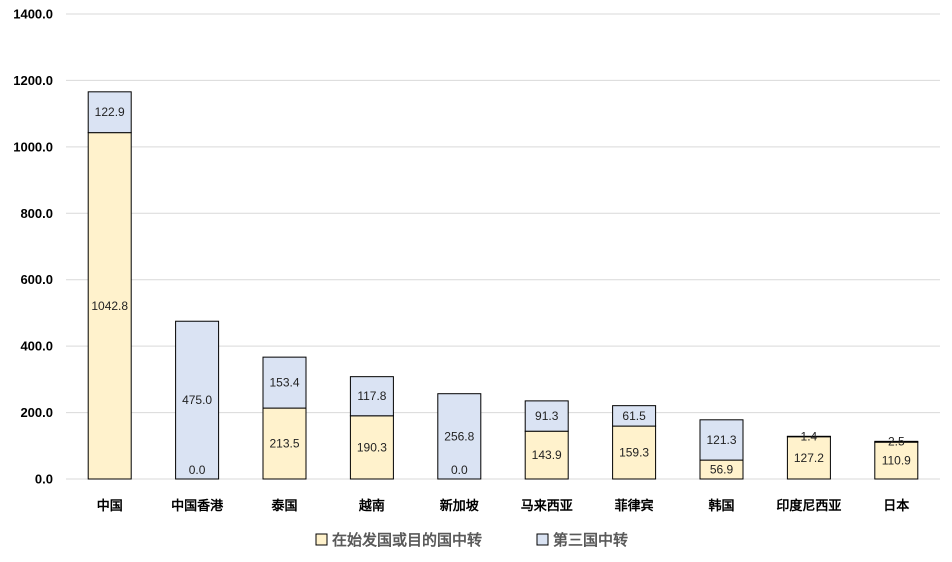  I want to click on data-label: 153.4, so click(284, 383).